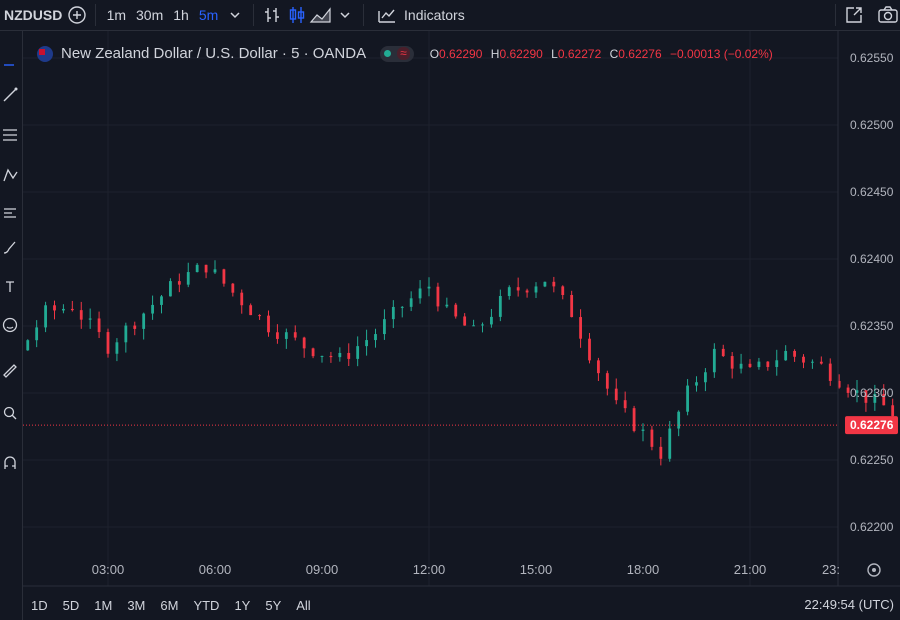 The image size is (900, 620). What do you see at coordinates (303, 605) in the screenshot?
I see `range-all: All` at bounding box center [303, 605].